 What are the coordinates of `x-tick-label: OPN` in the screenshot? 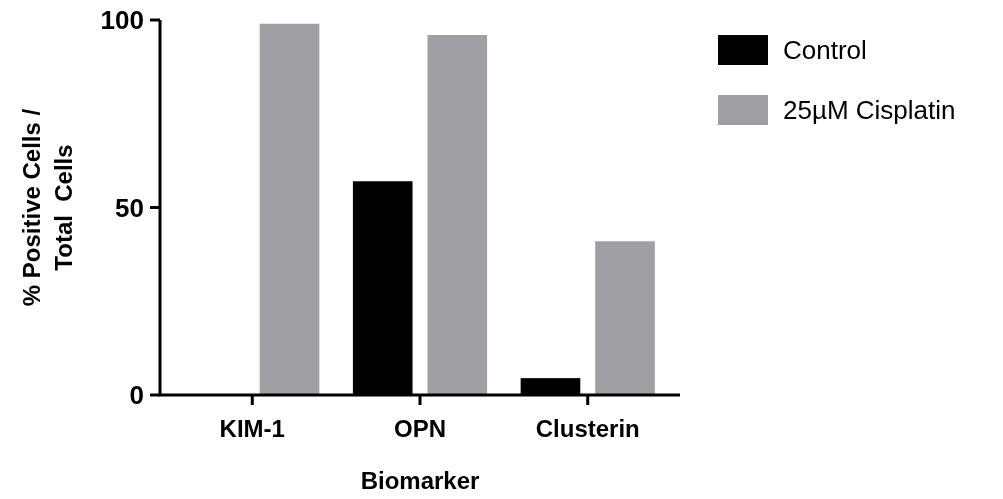 It's located at (420, 428).